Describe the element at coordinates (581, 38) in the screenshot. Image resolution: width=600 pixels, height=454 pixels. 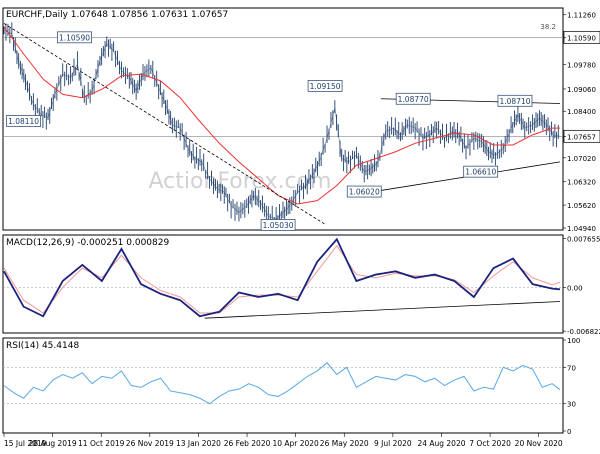
I see `price-y-tick-label: 1.10590` at that location.